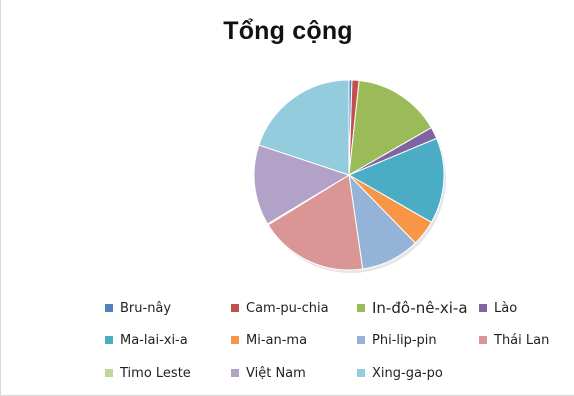 Image resolution: width=574 pixels, height=396 pixels. I want to click on legend-label: Xing-ga-po, so click(407, 373).